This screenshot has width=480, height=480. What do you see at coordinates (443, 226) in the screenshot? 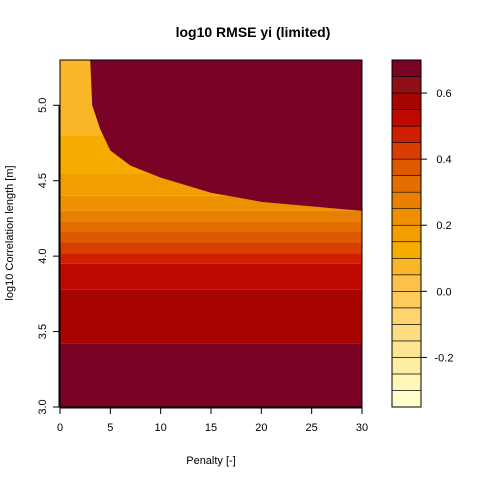
I see `colorbar-tick-label: 0.2` at bounding box center [443, 226].